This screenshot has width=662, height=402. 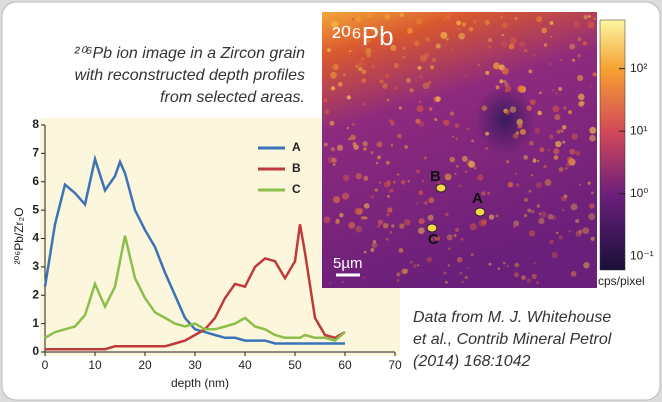 What do you see at coordinates (195, 288) in the screenshot?
I see `data-line` at bounding box center [195, 288].